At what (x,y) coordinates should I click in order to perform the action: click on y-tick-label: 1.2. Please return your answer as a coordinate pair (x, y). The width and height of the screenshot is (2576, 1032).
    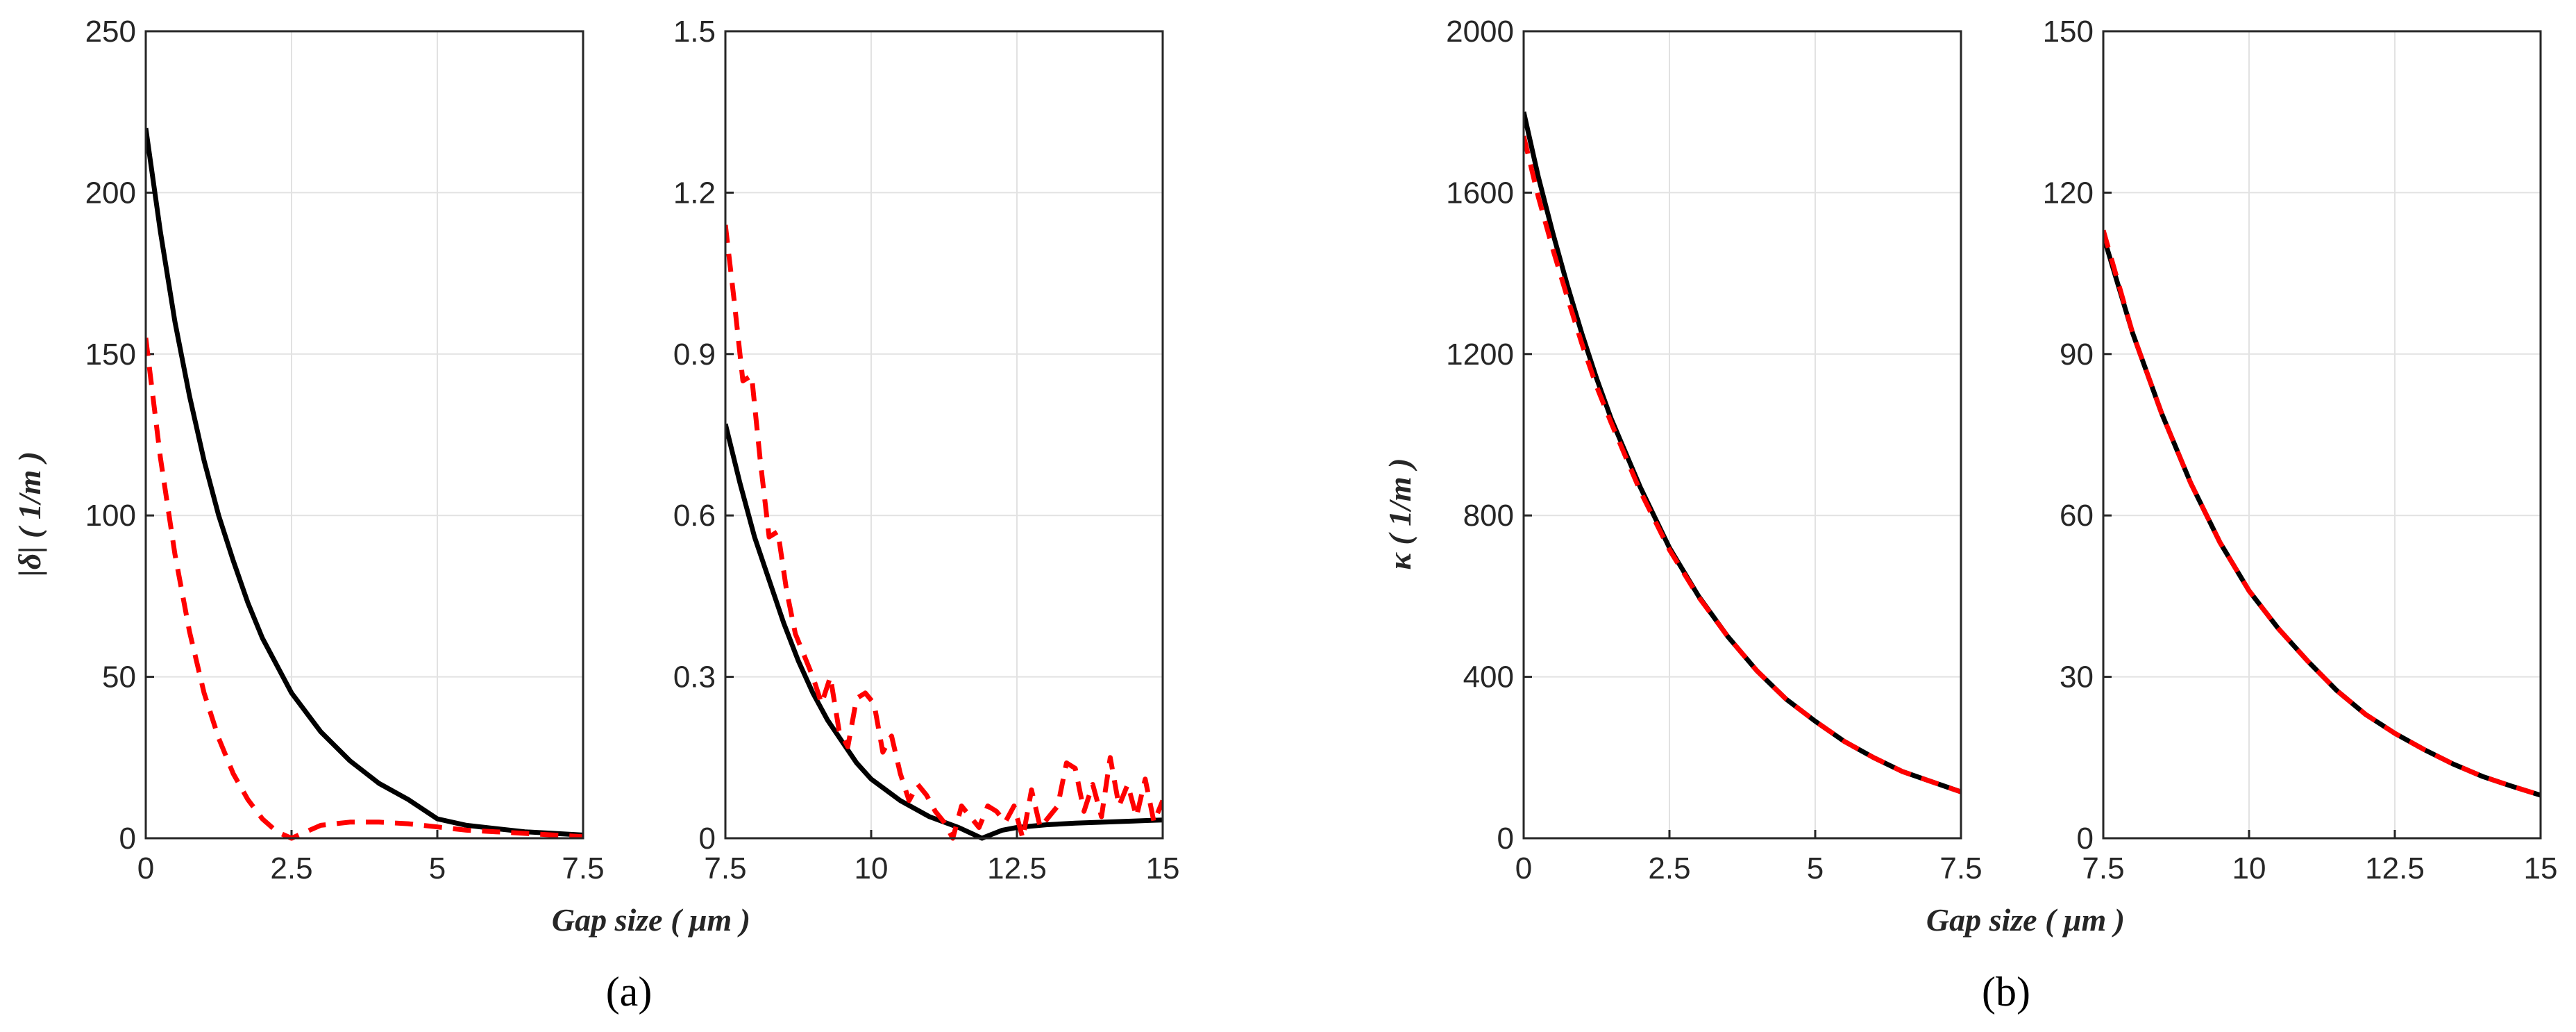
    Looking at the image, I should click on (694, 193).